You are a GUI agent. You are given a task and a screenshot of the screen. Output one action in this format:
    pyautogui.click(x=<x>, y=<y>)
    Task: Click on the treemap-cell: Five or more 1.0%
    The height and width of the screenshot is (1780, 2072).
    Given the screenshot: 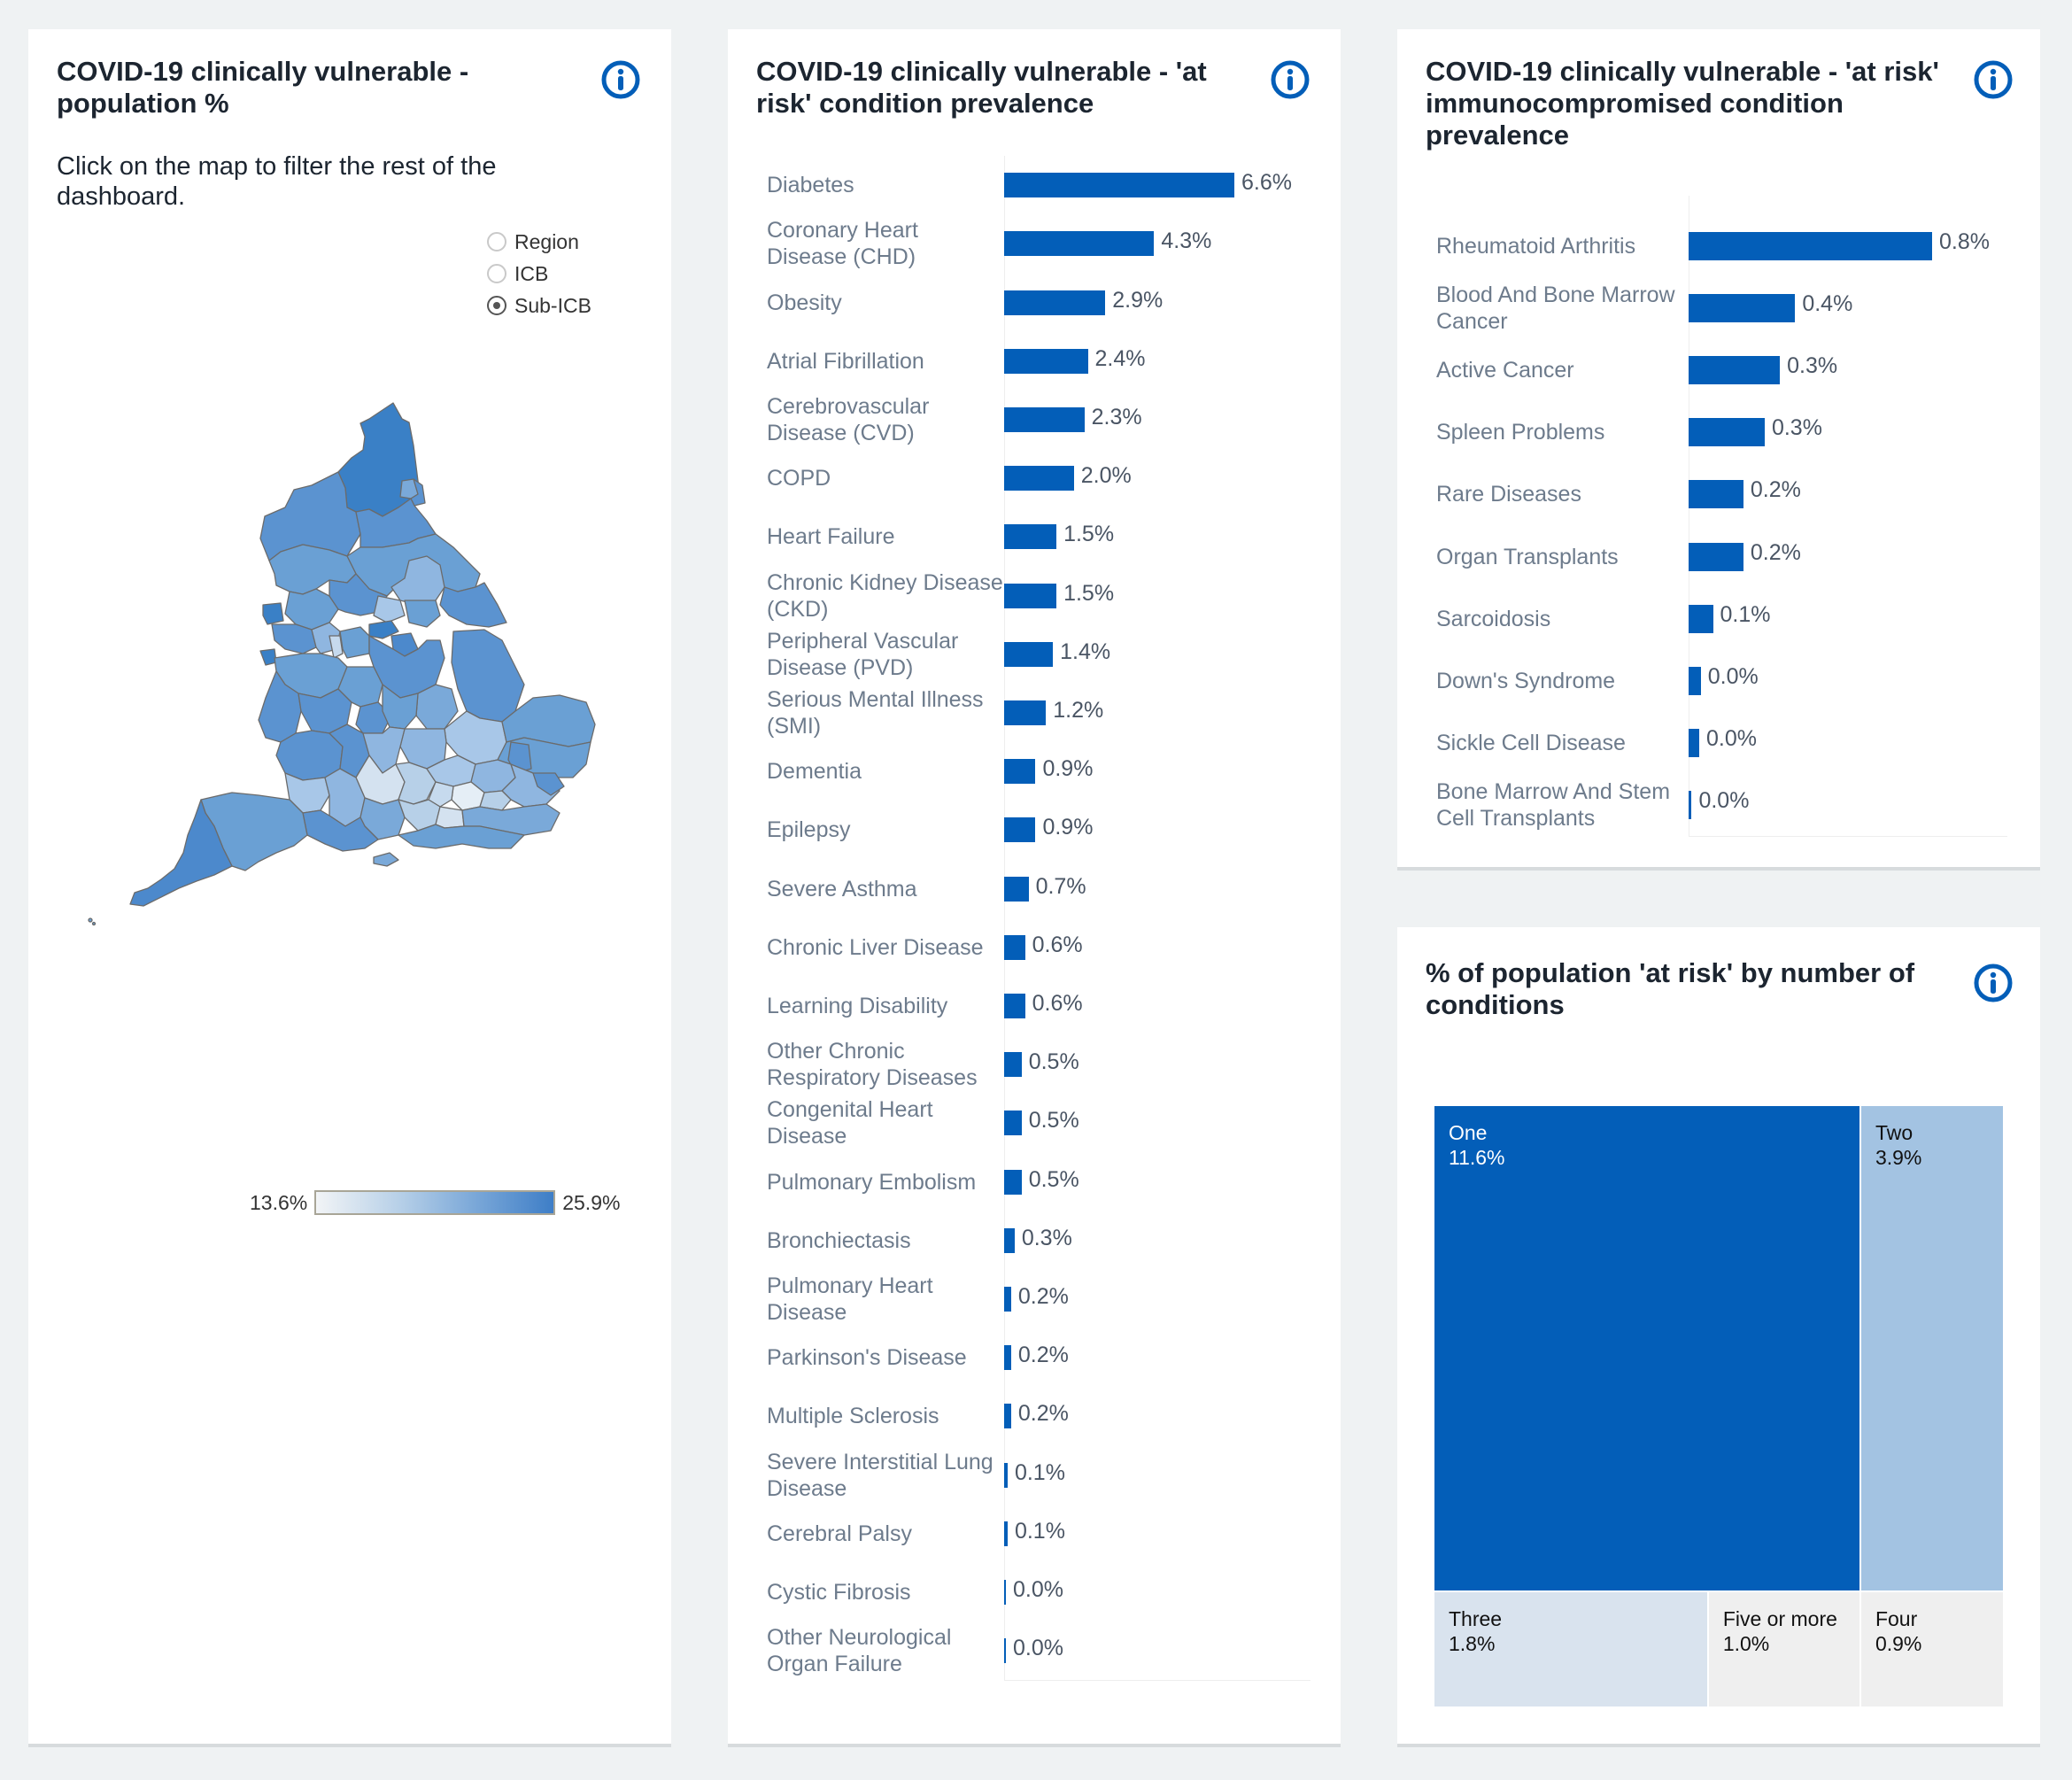 What is the action you would take?
    pyautogui.click(x=1783, y=1648)
    